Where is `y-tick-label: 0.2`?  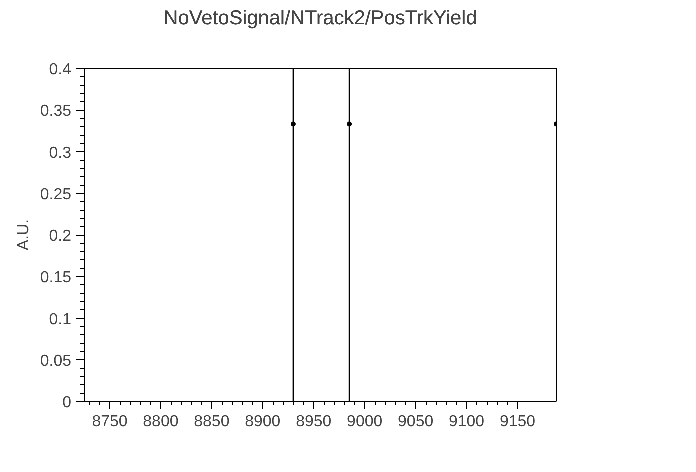
y-tick-label: 0.2 is located at coordinates (60, 236).